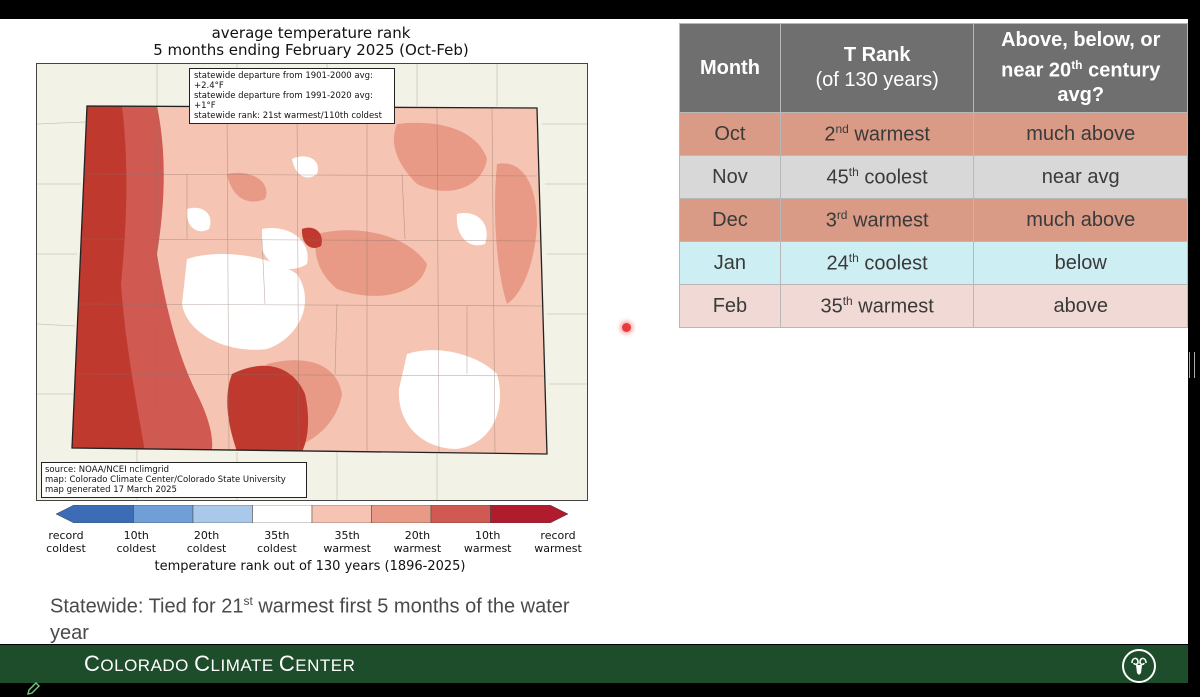 The image size is (1200, 697). Describe the element at coordinates (877, 177) in the screenshot. I see `rank-cell: 45th coolest` at that location.